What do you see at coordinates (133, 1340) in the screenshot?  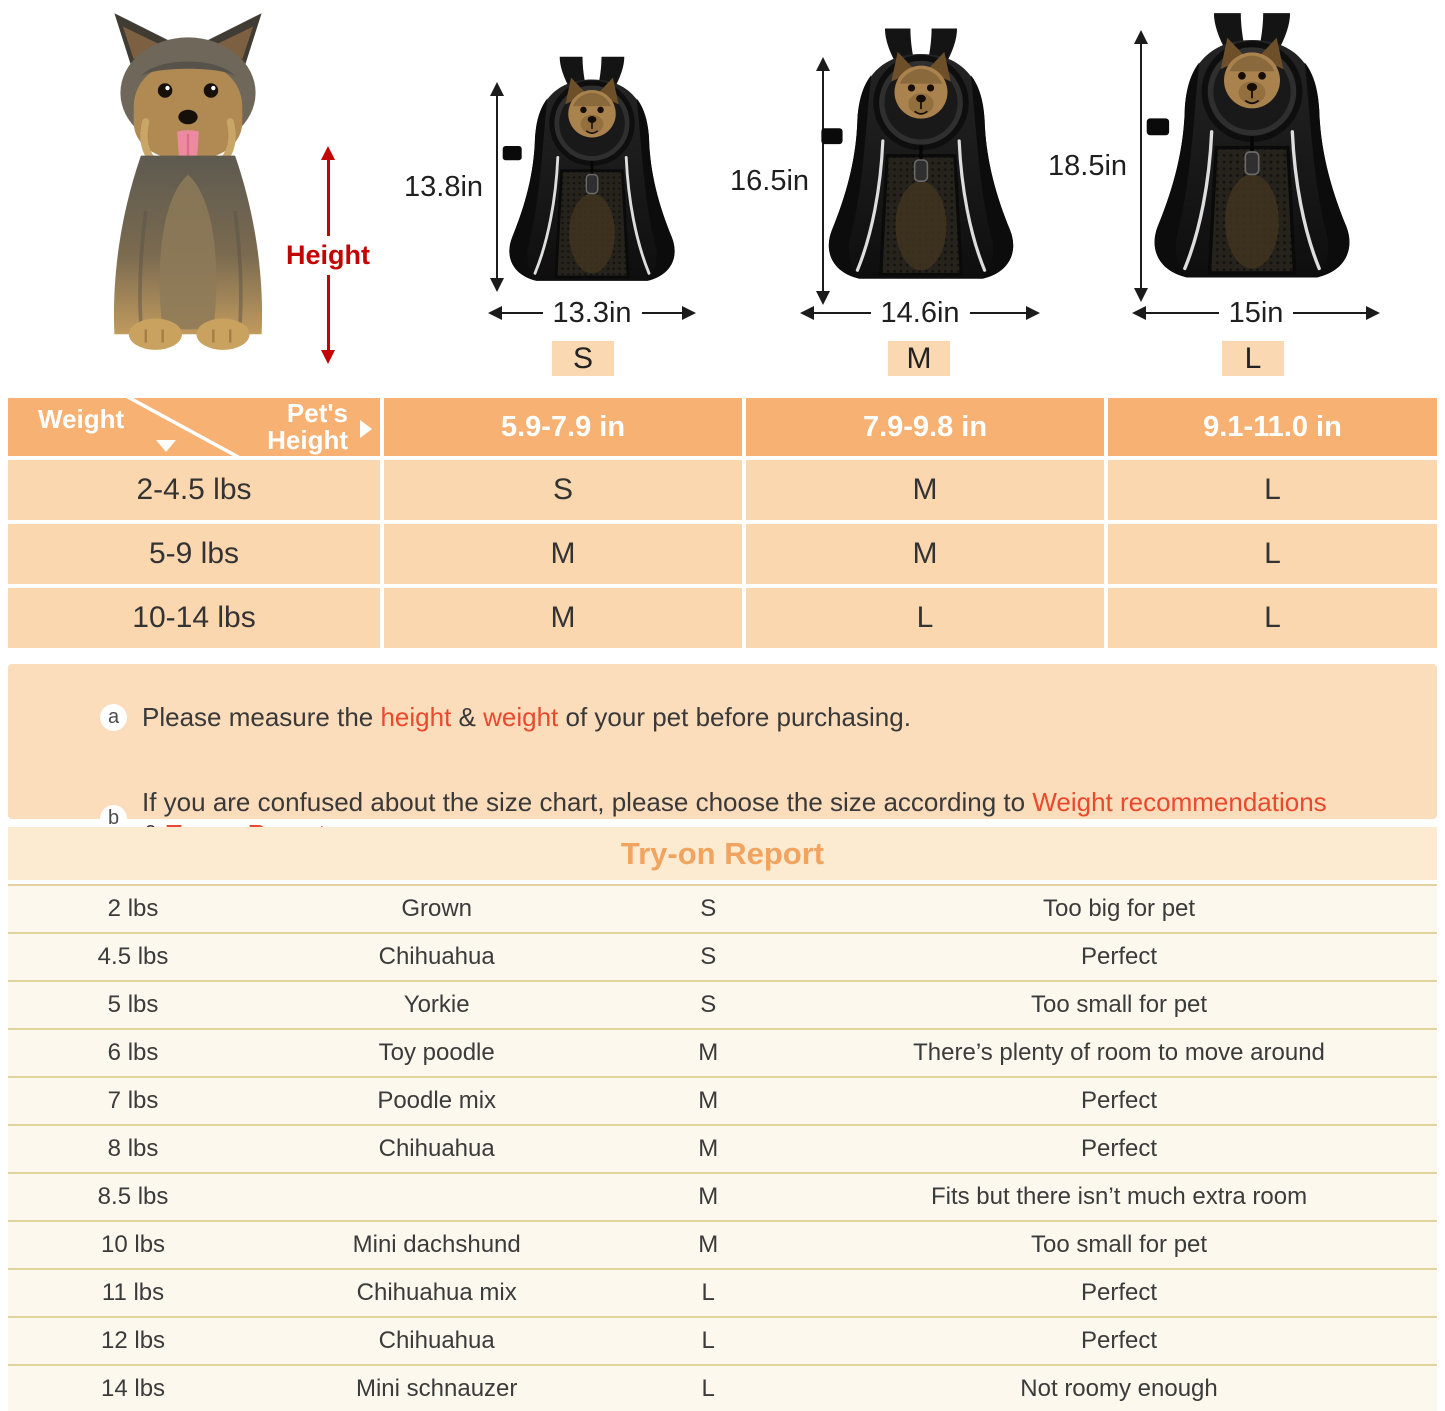 I see `tryon-cell-weight: 12 lbs` at bounding box center [133, 1340].